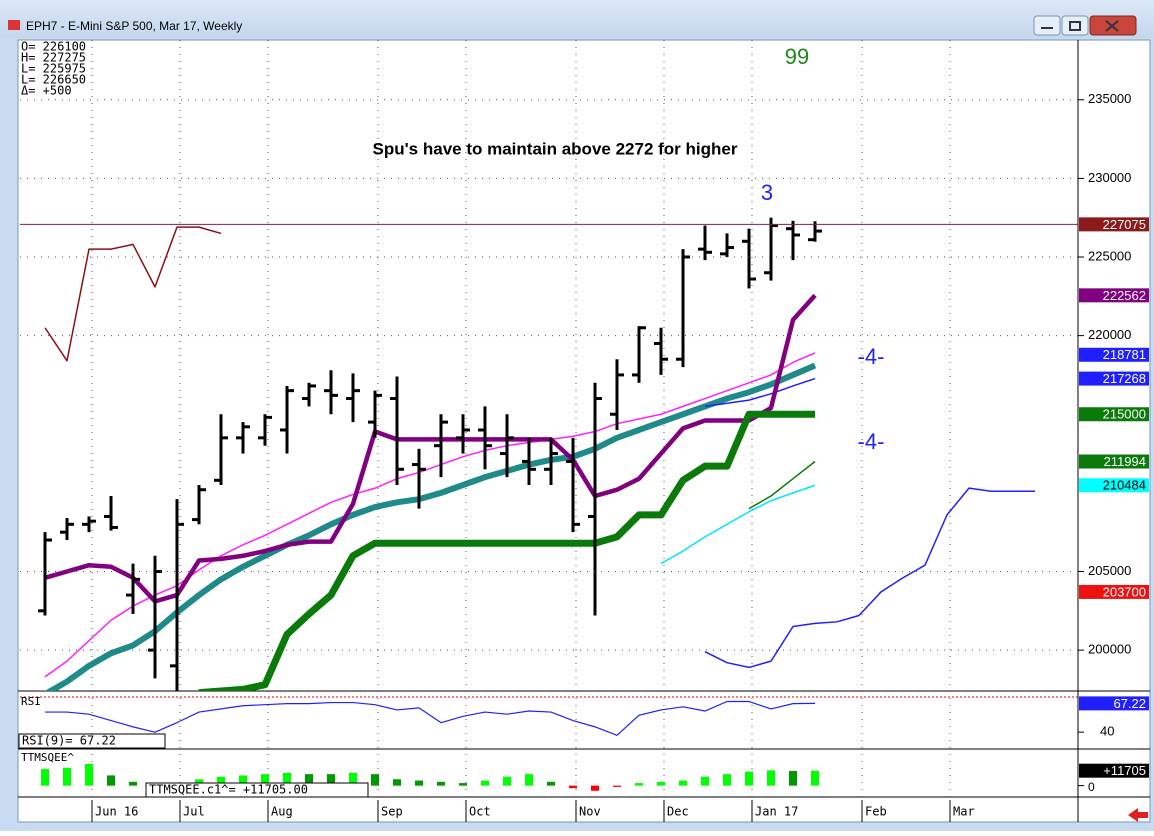 Image resolution: width=1154 pixels, height=836 pixels. What do you see at coordinates (964, 812) in the screenshot?
I see `x-tick-label: Mar` at bounding box center [964, 812].